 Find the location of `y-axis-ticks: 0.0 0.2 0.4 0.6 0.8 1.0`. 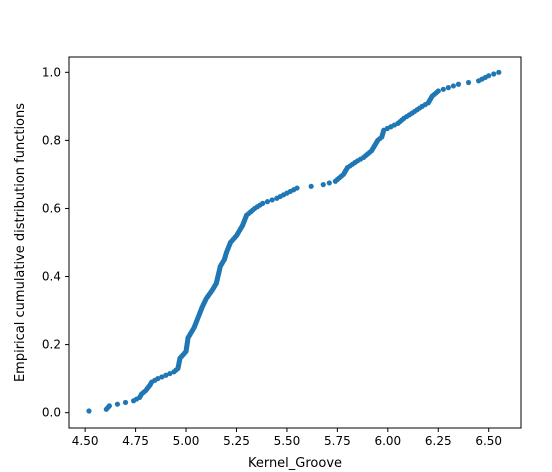

y-axis-ticks: 0.0 0.2 0.4 0.6 0.8 1.0 is located at coordinates (55, 242).